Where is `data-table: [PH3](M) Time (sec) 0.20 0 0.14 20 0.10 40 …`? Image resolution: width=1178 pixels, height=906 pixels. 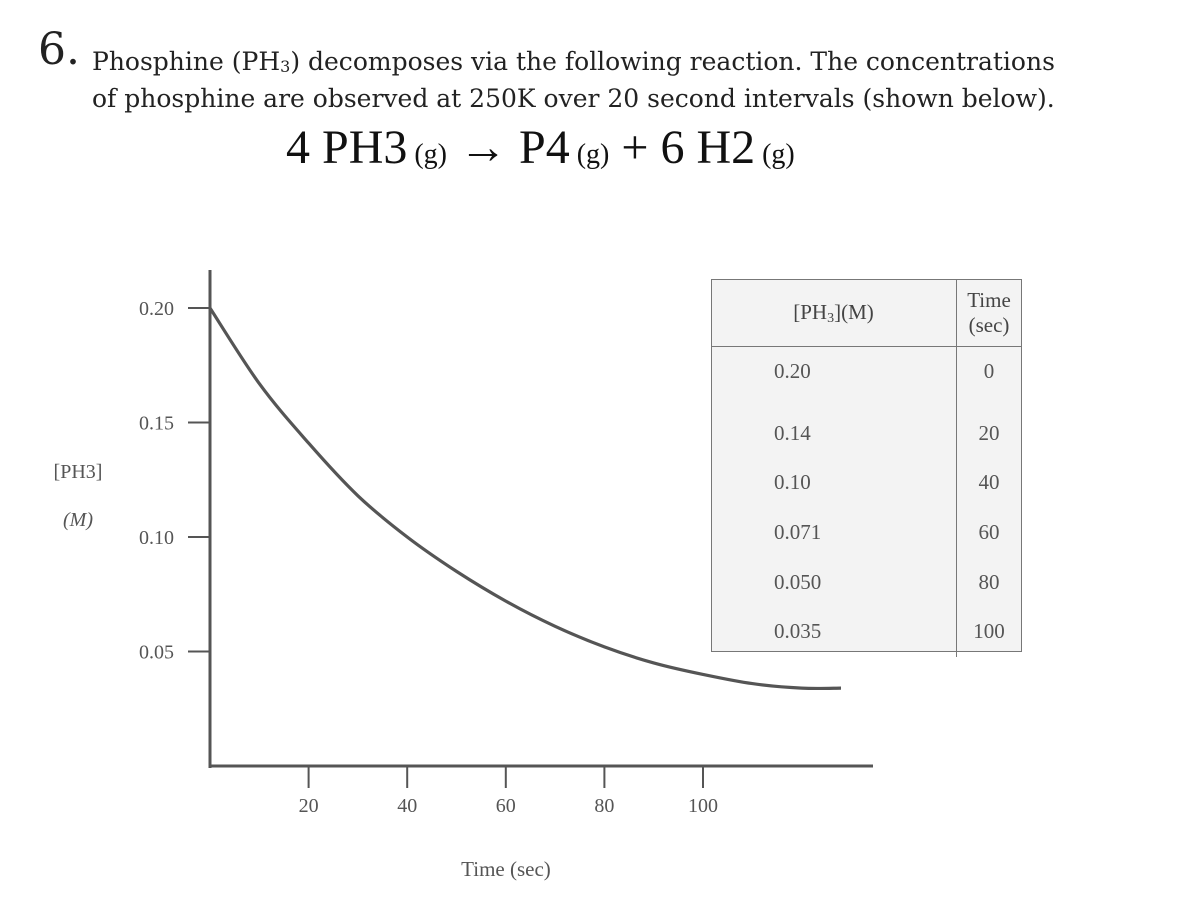
data-table: [PH3](M) Time (sec) 0.20 0 0.14 20 0.10 40 … is located at coordinates (866, 468).